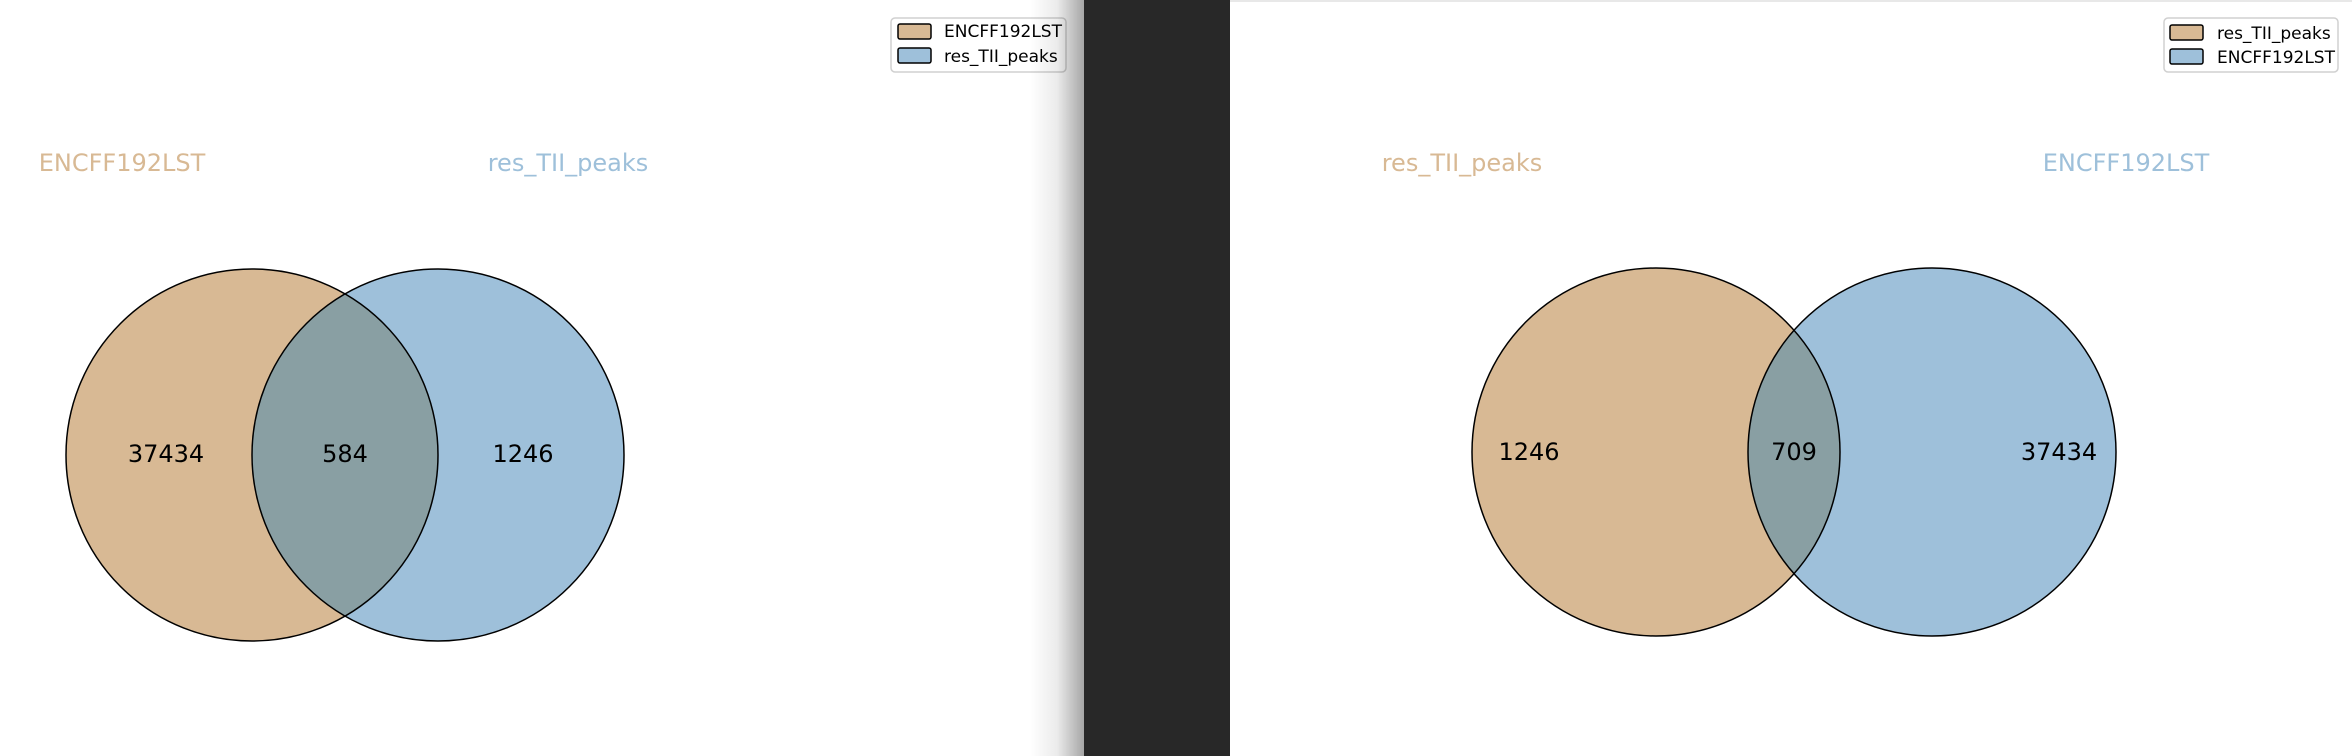 This screenshot has height=756, width=2352. Describe the element at coordinates (2126, 163) in the screenshot. I see `set-label-b: ENCFF192LST` at that location.